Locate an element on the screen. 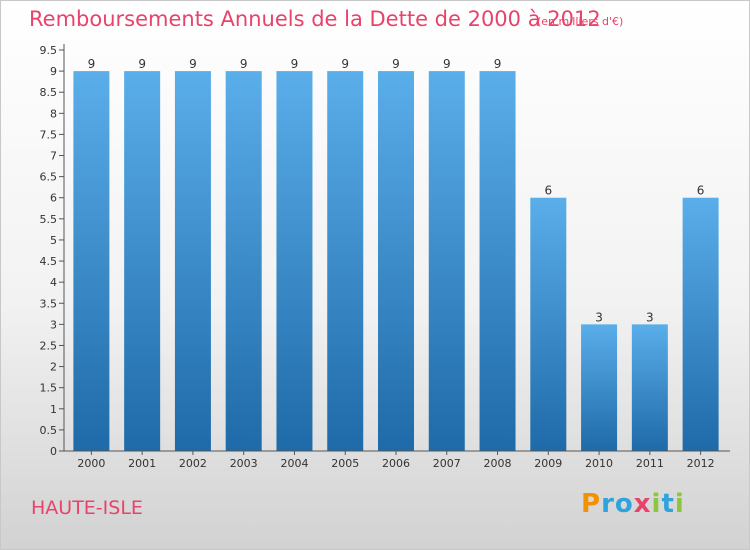 This screenshot has width=750, height=550. y-tick-label: 8 is located at coordinates (53, 113).